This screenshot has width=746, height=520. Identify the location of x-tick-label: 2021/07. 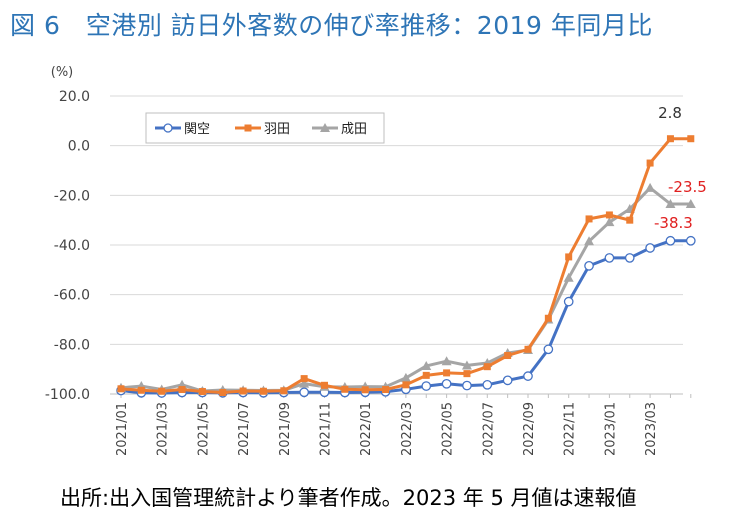
(244, 429).